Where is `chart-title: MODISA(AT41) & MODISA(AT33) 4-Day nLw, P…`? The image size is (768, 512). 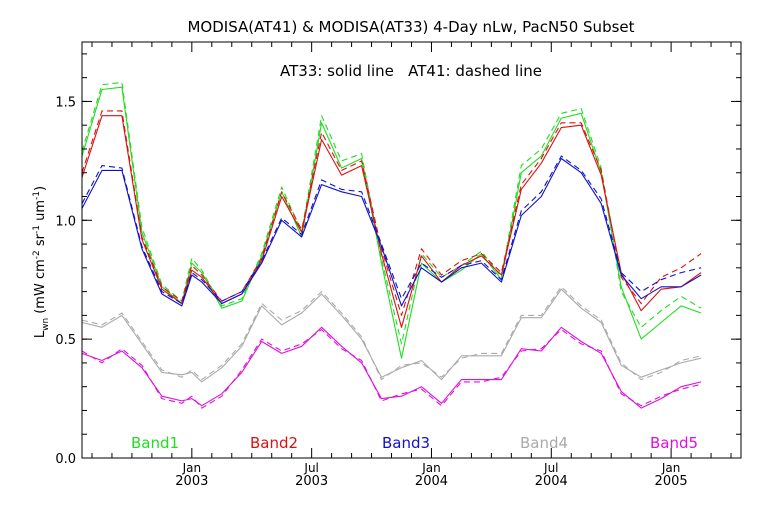 chart-title: MODISA(AT41) & MODISA(AT33) 4-Day nLw, P… is located at coordinates (410, 27).